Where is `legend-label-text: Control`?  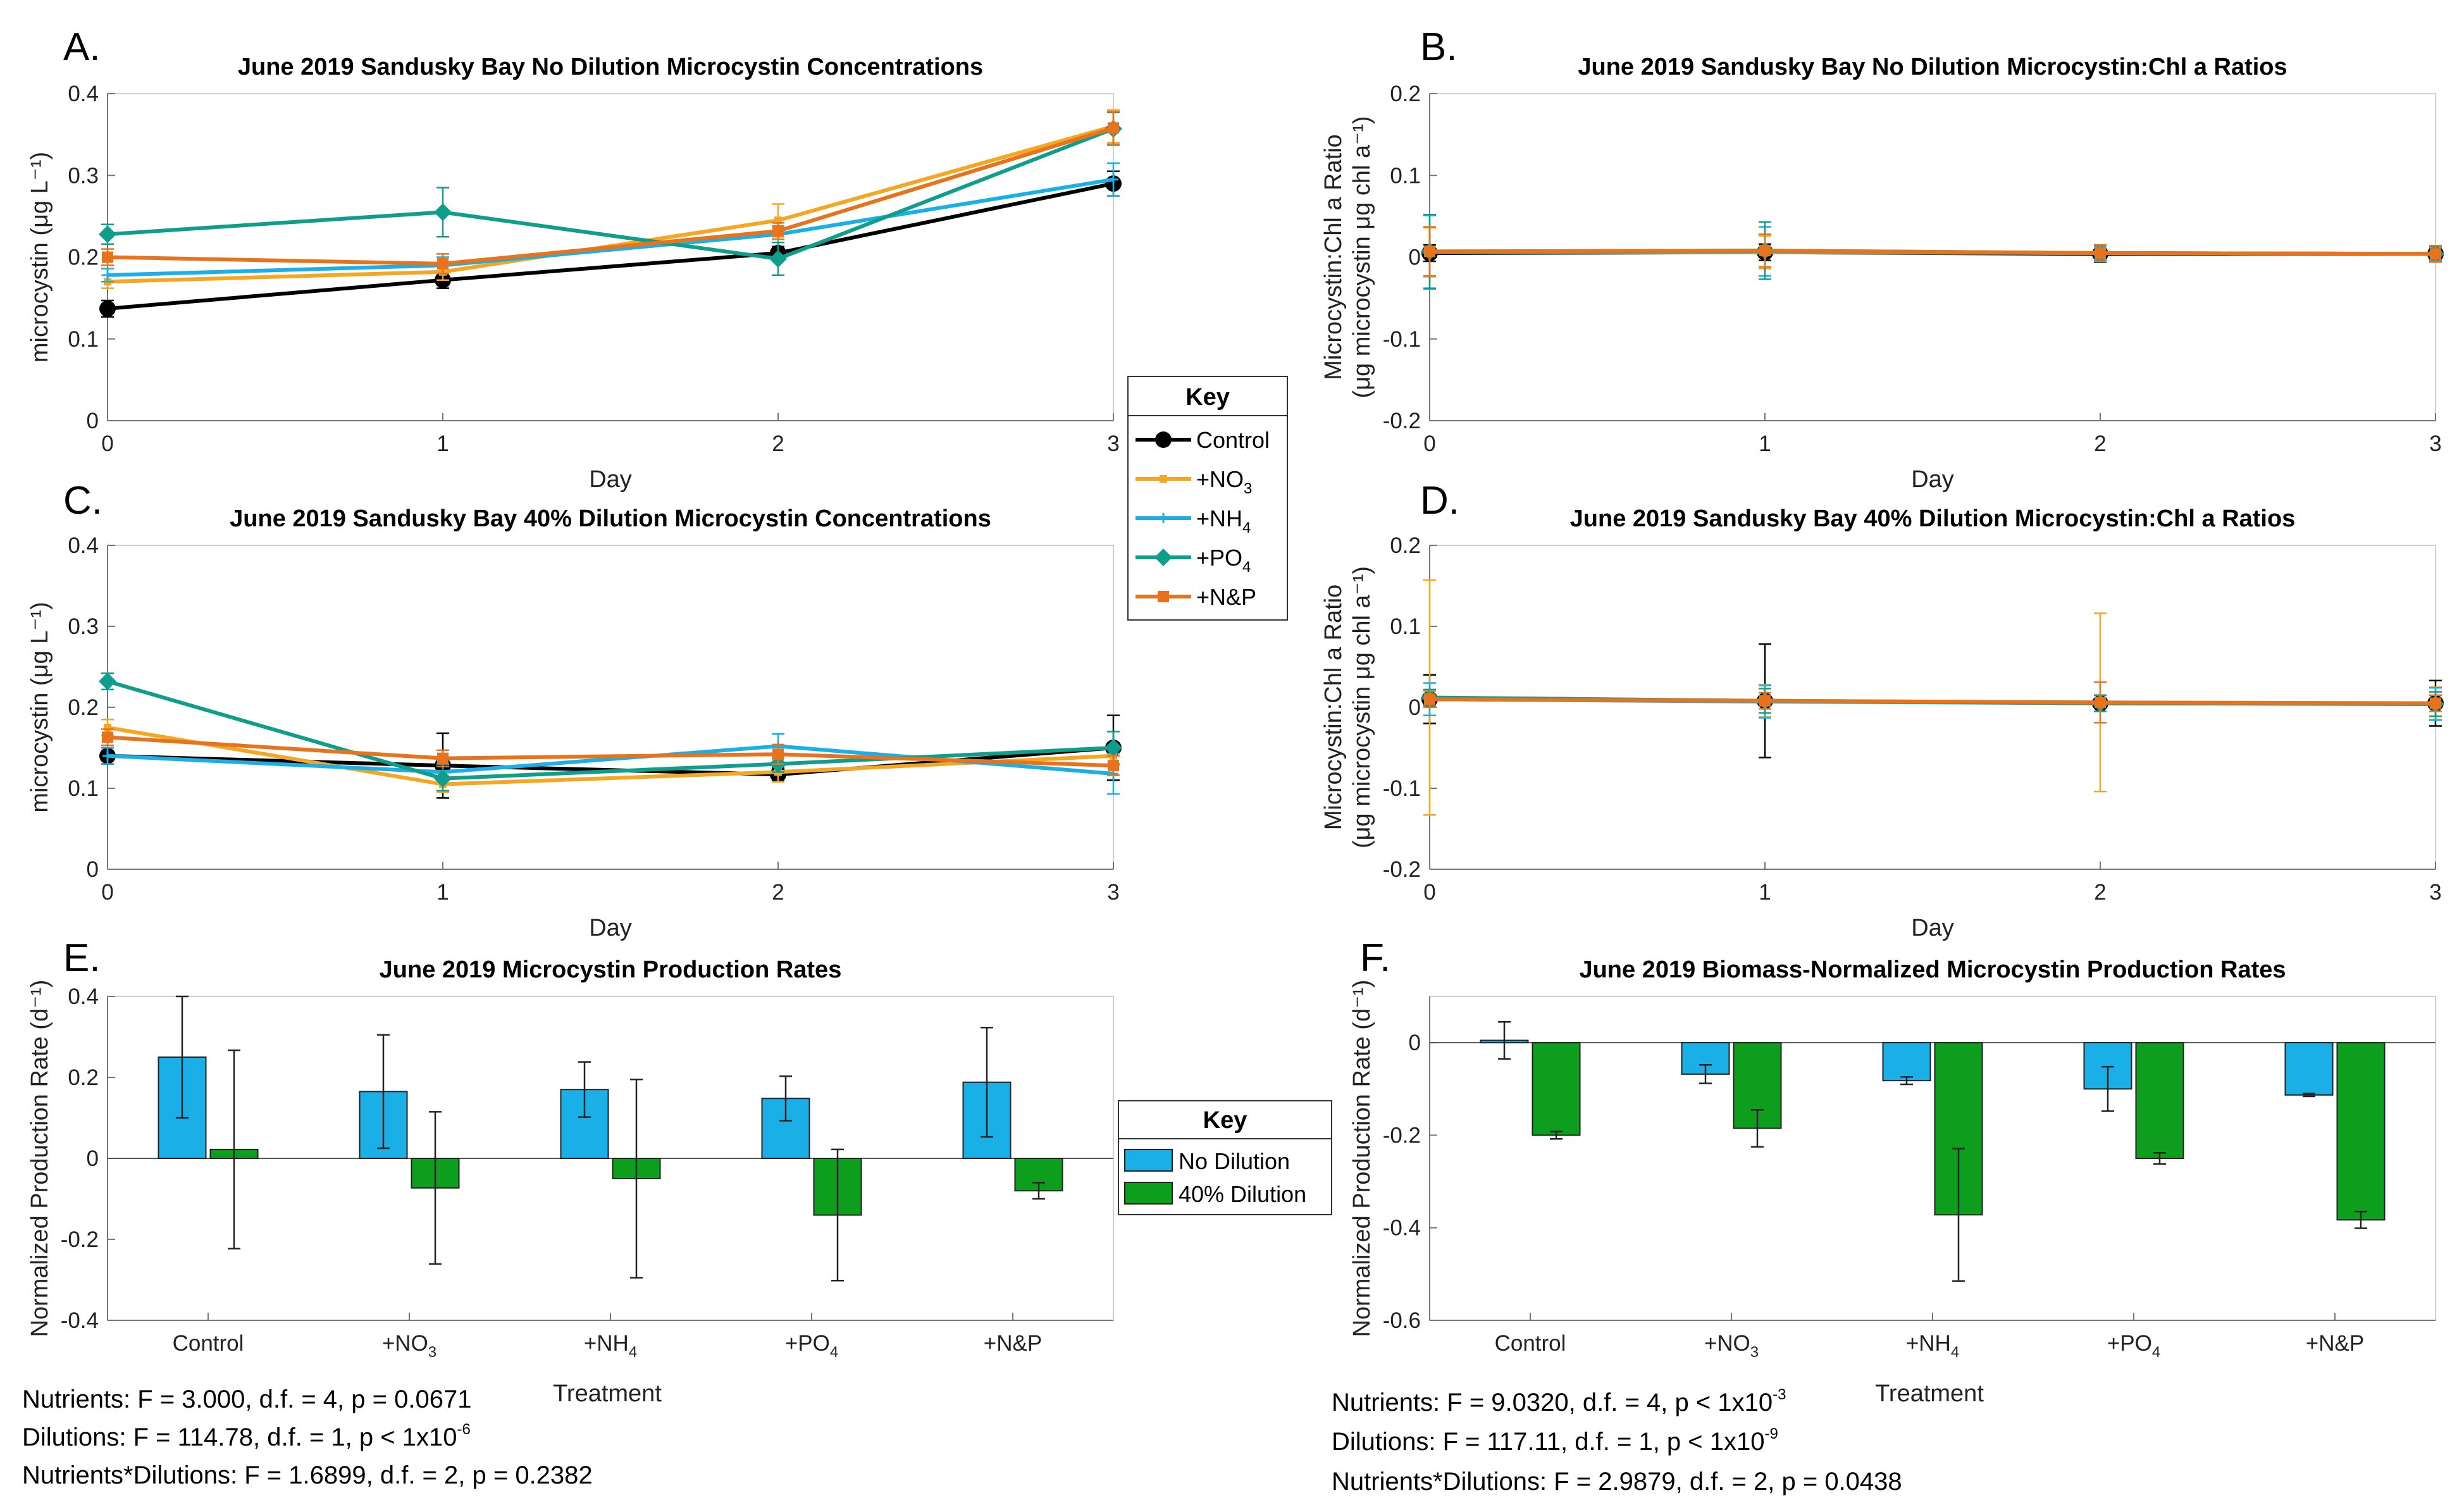
legend-label-text: Control is located at coordinates (1233, 440).